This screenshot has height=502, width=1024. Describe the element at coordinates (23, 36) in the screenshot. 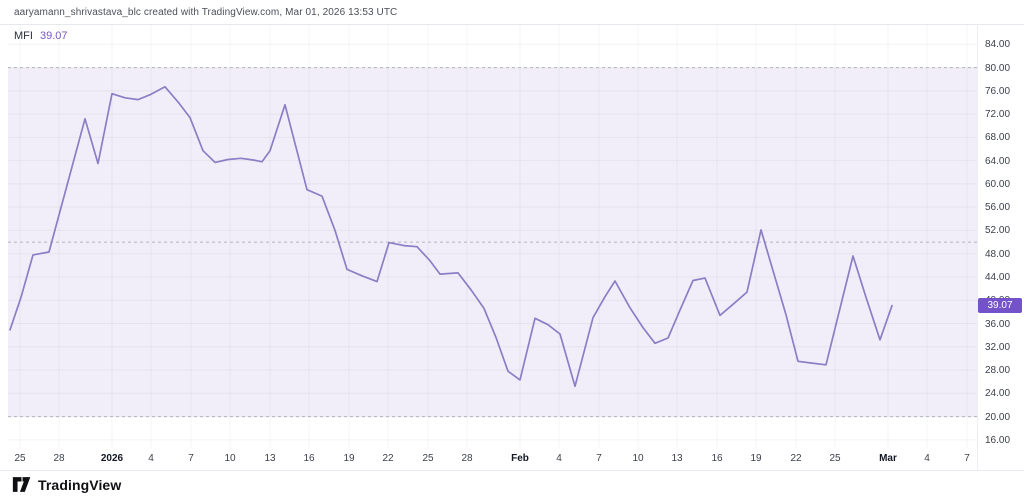

I see `indicator-name: MFI` at that location.